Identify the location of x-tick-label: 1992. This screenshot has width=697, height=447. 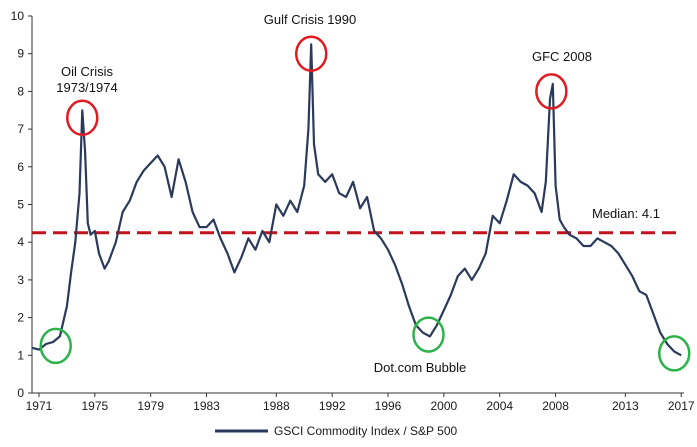
(332, 406).